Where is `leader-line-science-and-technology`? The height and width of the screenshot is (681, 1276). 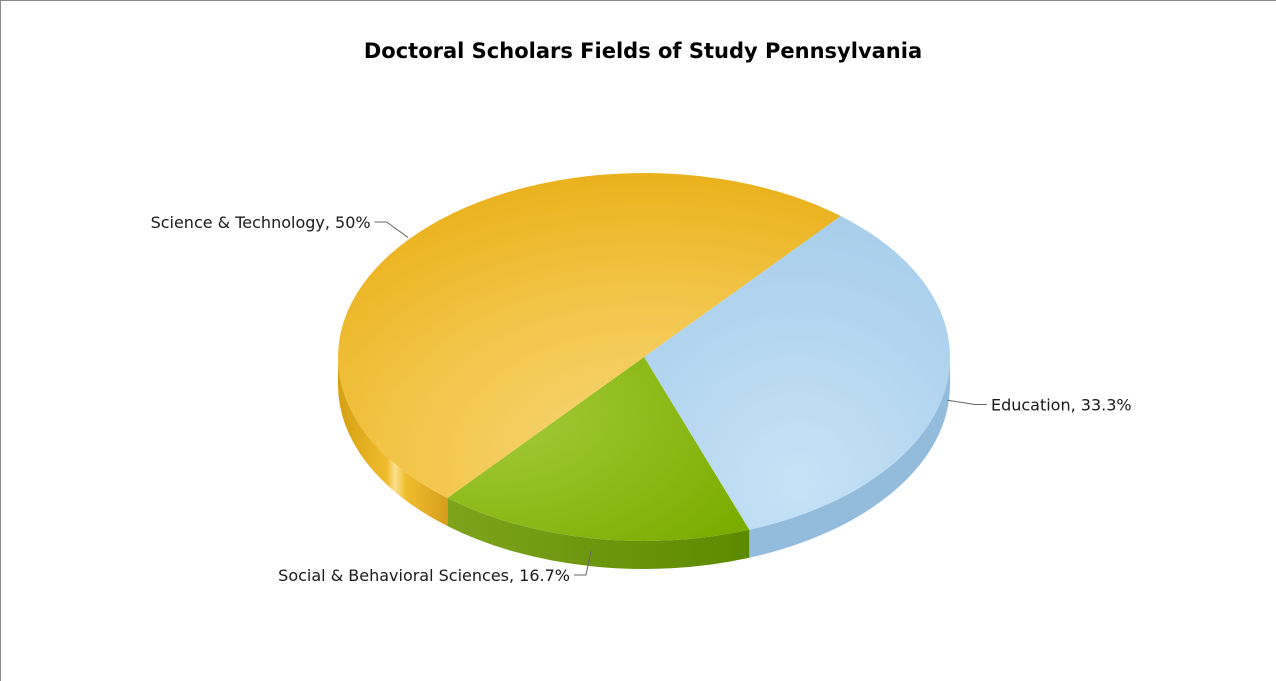 leader-line-science-and-technology is located at coordinates (391, 229).